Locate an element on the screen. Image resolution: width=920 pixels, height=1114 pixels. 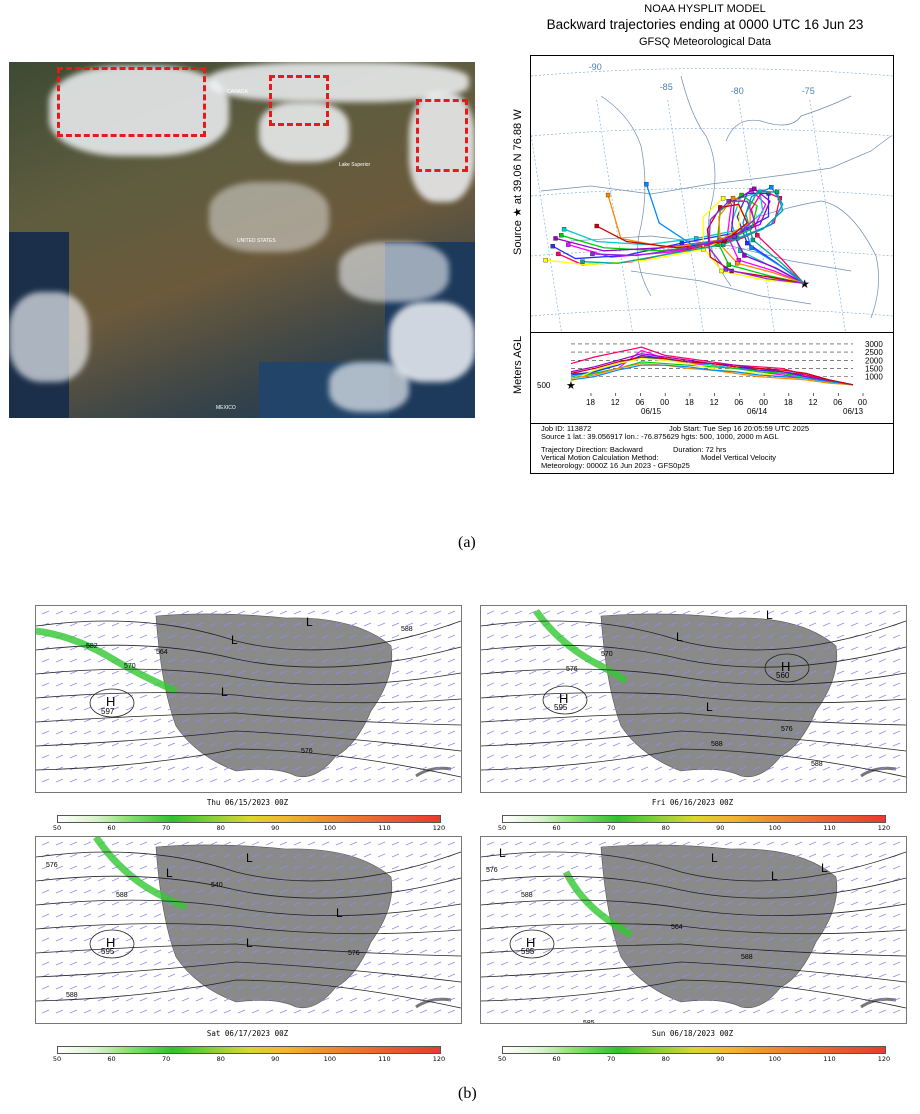
colorbar-tick-label: 50 is located at coordinates (57, 1059).